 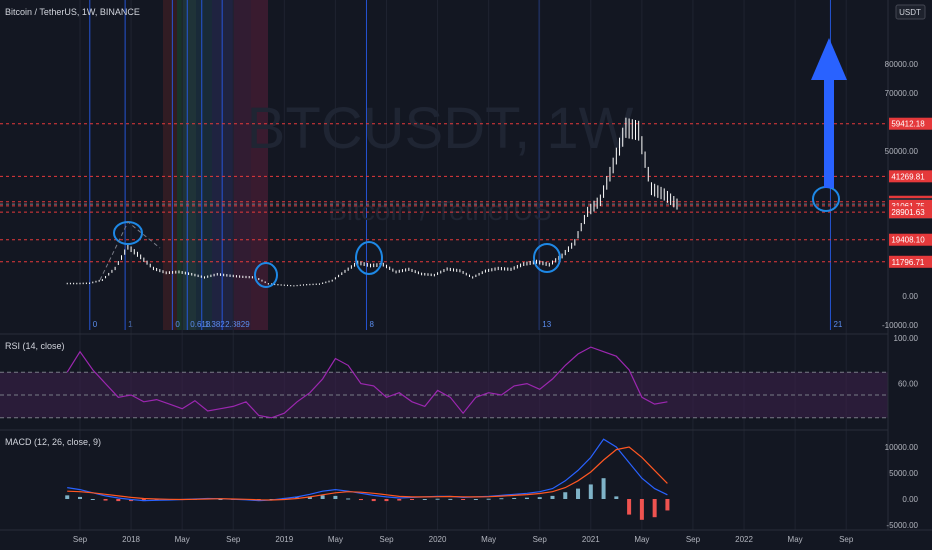 I want to click on fib-time-label: 2.3829, so click(x=237, y=324).